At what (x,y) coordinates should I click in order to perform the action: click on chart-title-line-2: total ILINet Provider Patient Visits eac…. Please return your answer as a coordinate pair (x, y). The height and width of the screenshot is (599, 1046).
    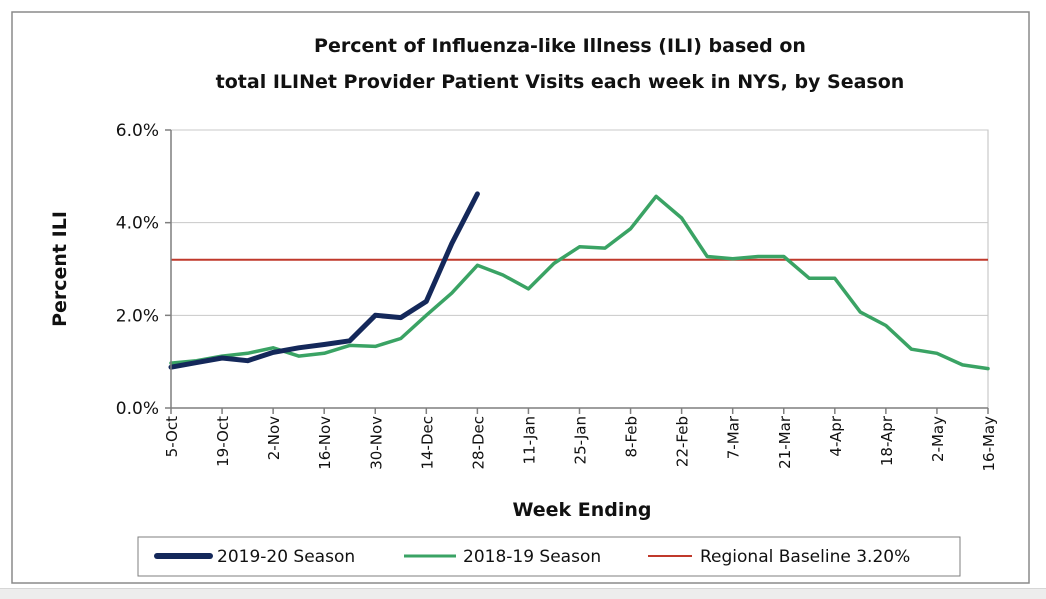
    Looking at the image, I should click on (560, 82).